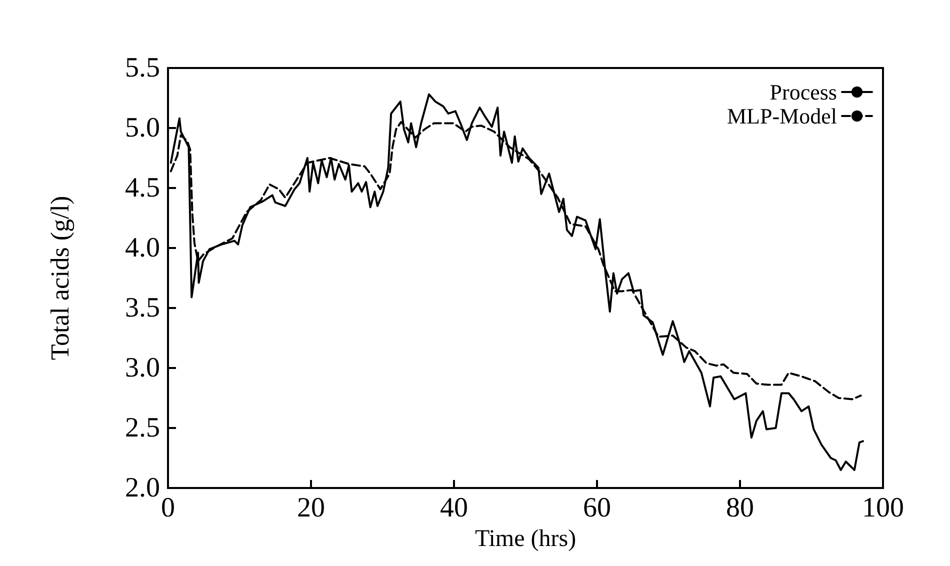 Image resolution: width=950 pixels, height=566 pixels. Describe the element at coordinates (142, 68) in the screenshot. I see `y-tick-label: 5.5` at that location.